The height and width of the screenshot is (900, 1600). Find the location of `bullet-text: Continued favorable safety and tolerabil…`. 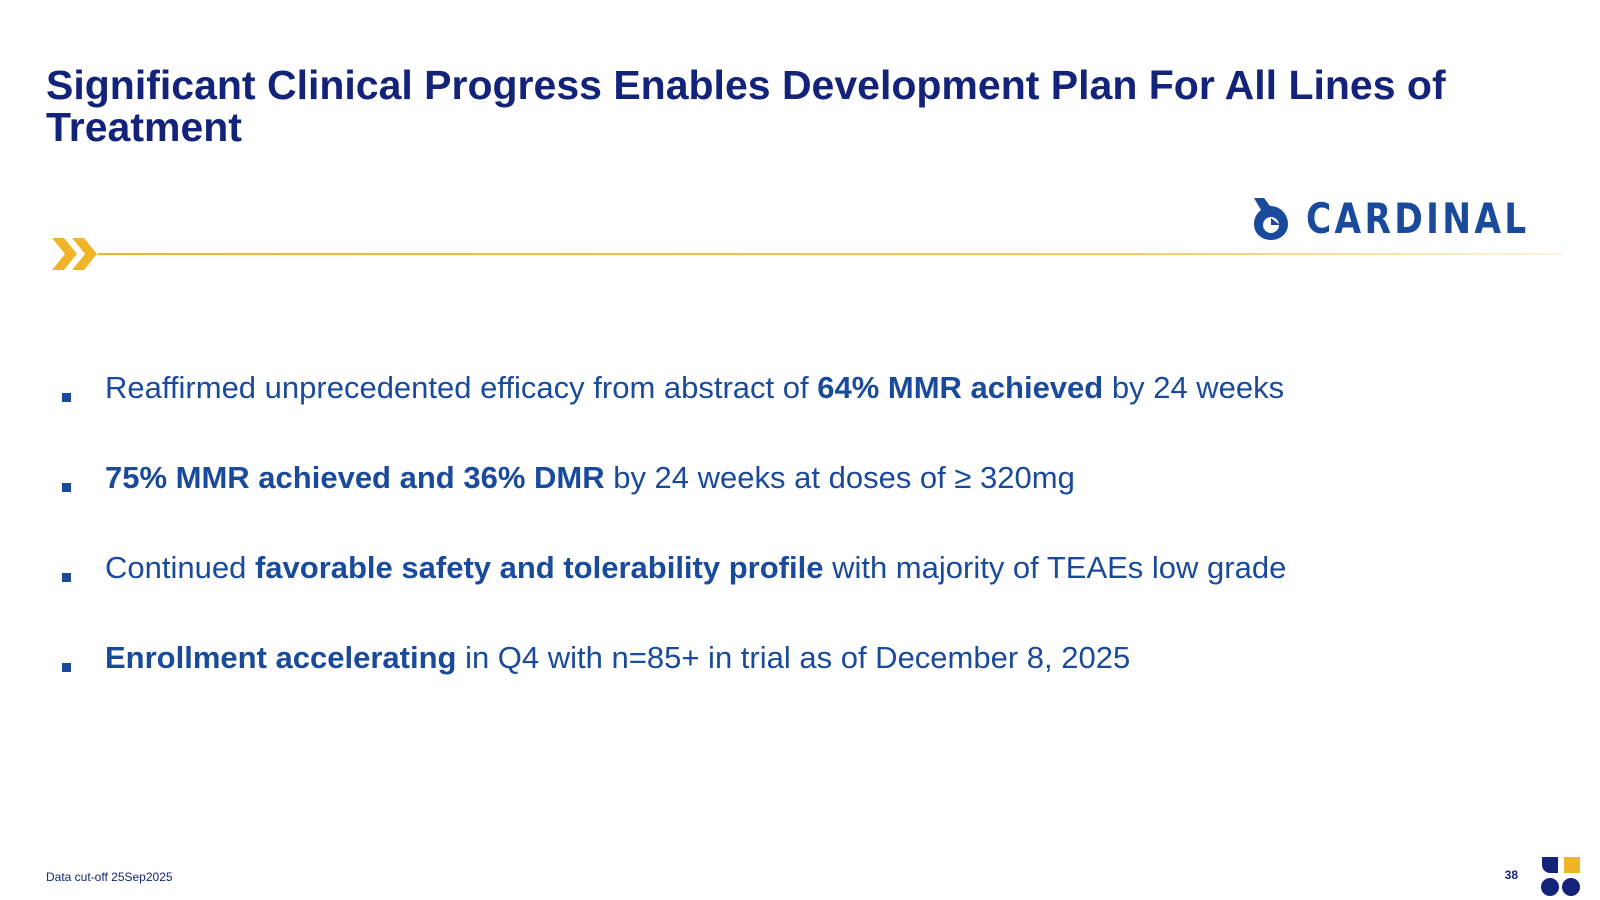

bullet-text: Continued favorable safety and tolerabil… is located at coordinates (696, 567).